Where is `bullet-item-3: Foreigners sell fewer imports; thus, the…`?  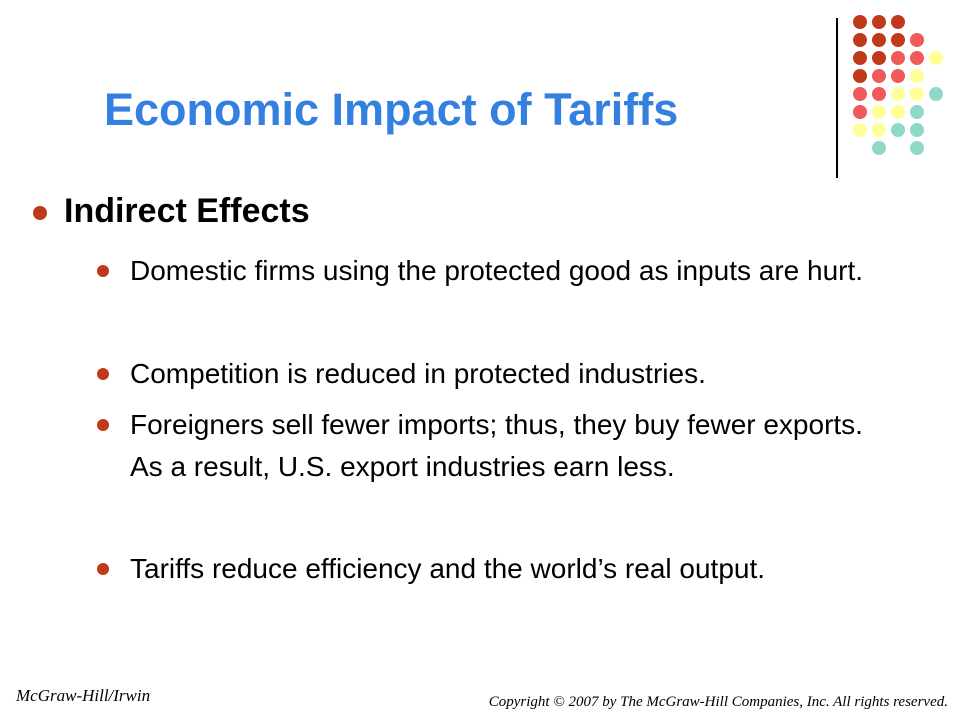
bullet-item-3: Foreigners sell fewer imports; thus, the… is located at coordinates (493, 446).